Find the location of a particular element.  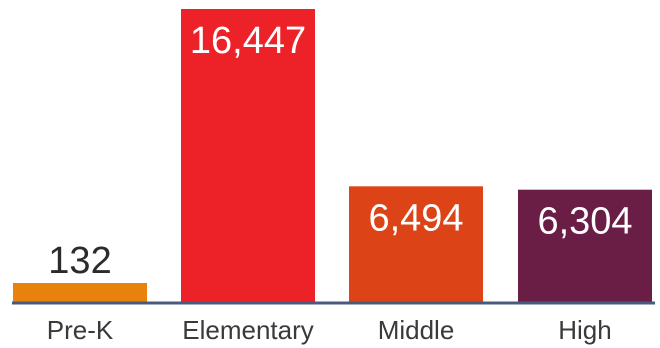

category-label-pre-k: Pre-K is located at coordinates (80, 330).